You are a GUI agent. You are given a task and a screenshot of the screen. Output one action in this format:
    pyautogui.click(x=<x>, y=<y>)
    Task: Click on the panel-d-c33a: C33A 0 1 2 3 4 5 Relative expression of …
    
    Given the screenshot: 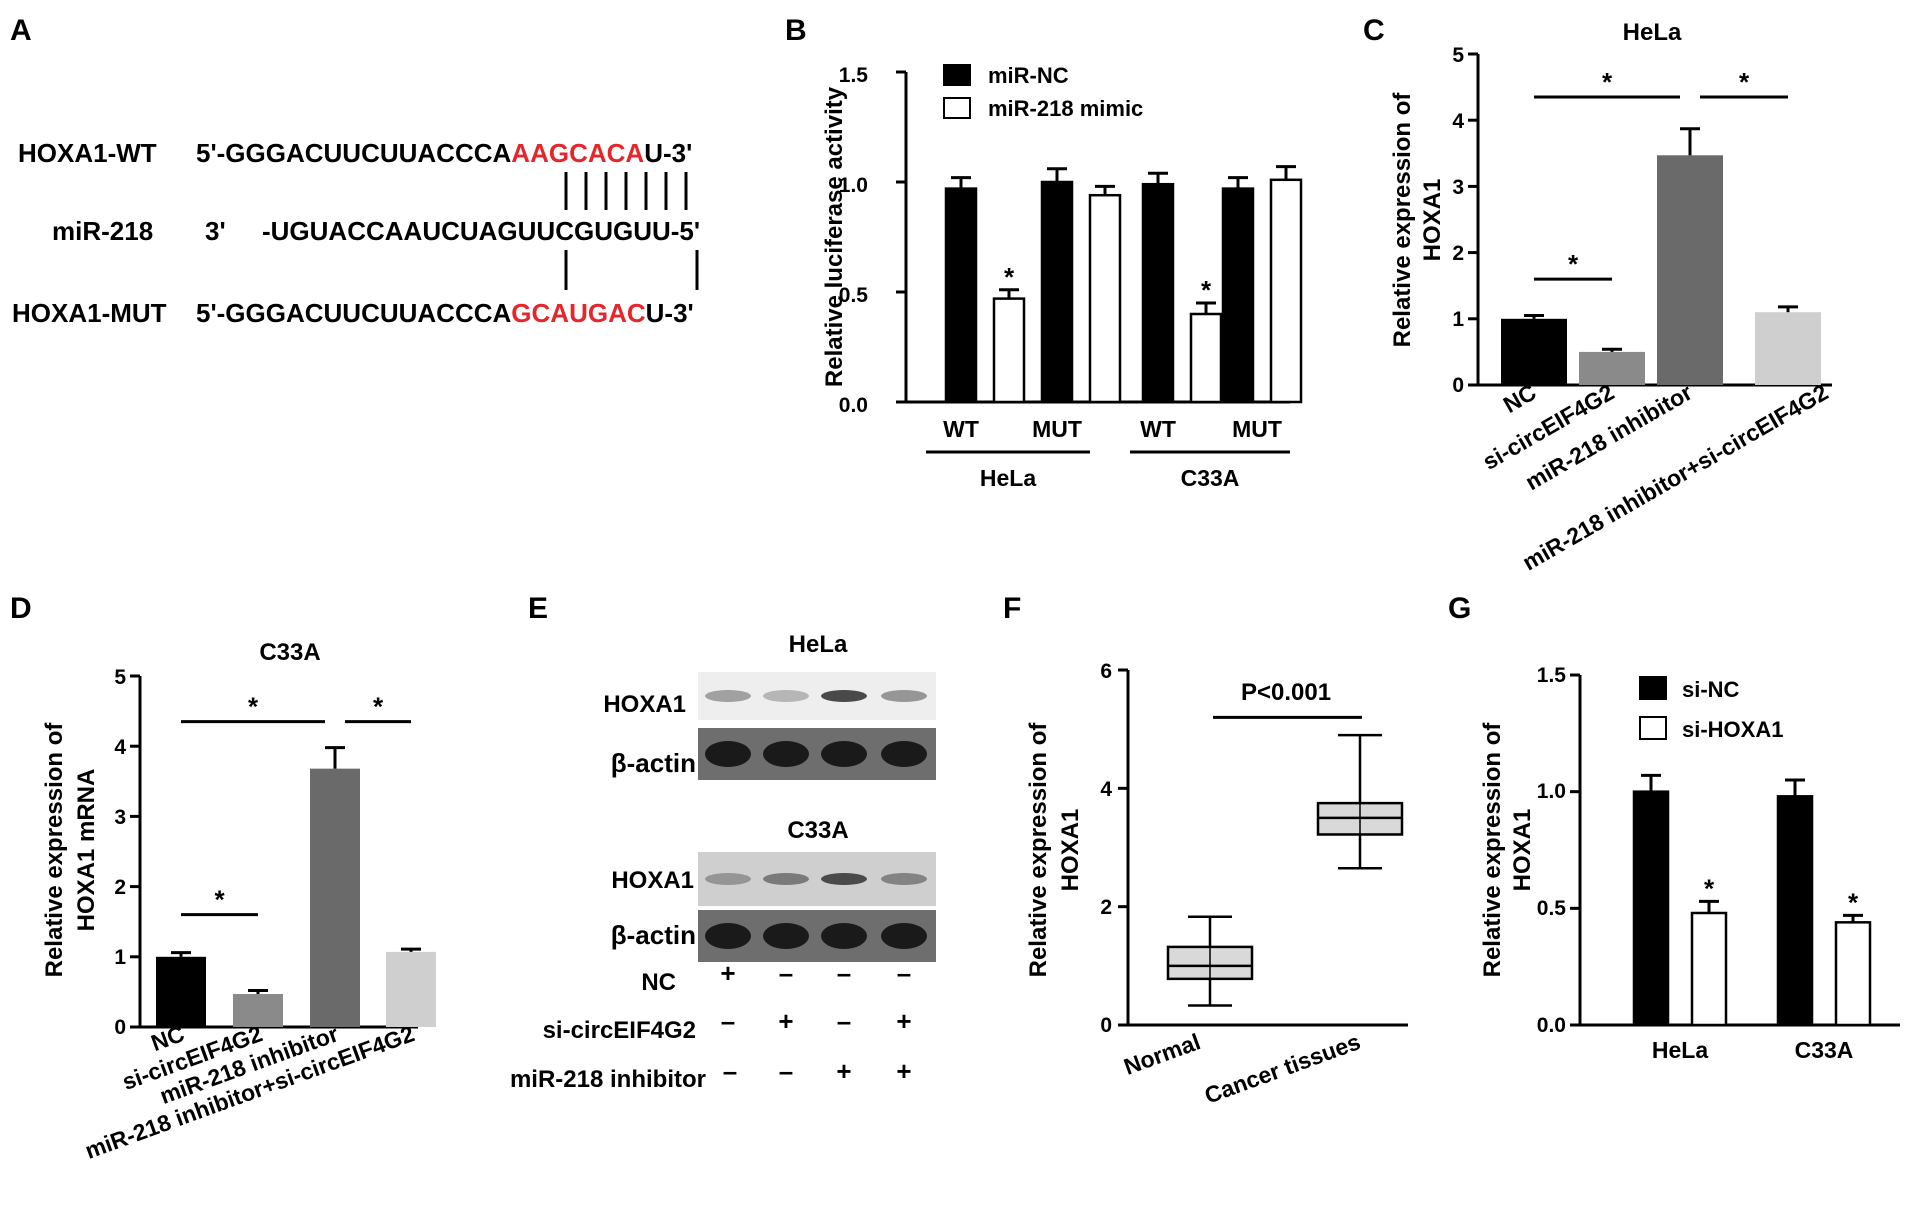 What is the action you would take?
    pyautogui.click(x=238, y=901)
    